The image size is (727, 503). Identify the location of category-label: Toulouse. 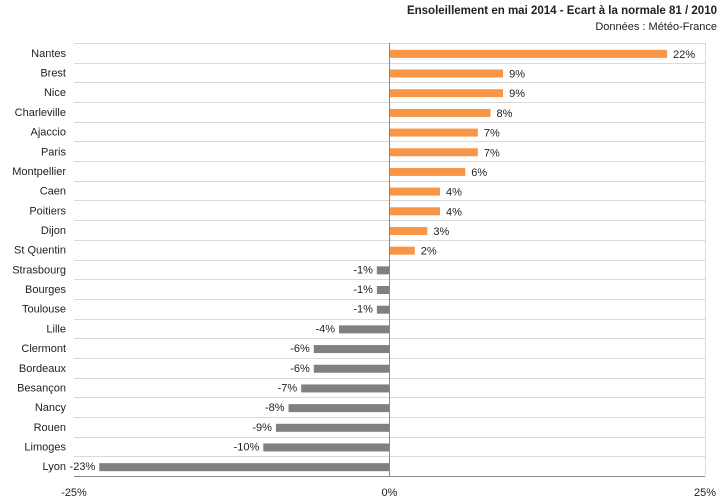
(44, 310).